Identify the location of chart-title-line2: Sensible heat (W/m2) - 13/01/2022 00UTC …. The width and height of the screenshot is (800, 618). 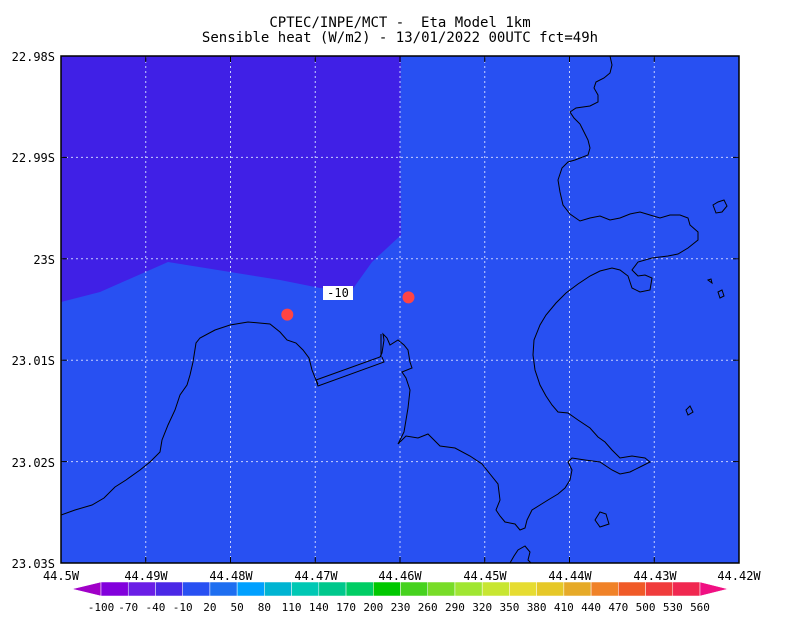
(400, 38).